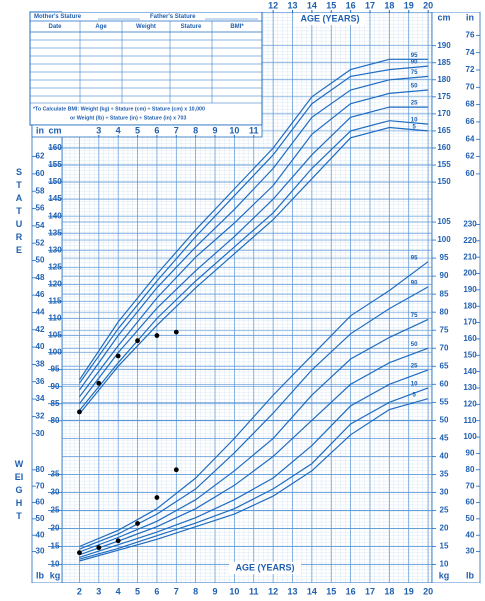 This screenshot has width=485, height=601. Describe the element at coordinates (470, 469) in the screenshot. I see `y-tick-label: 80` at that location.